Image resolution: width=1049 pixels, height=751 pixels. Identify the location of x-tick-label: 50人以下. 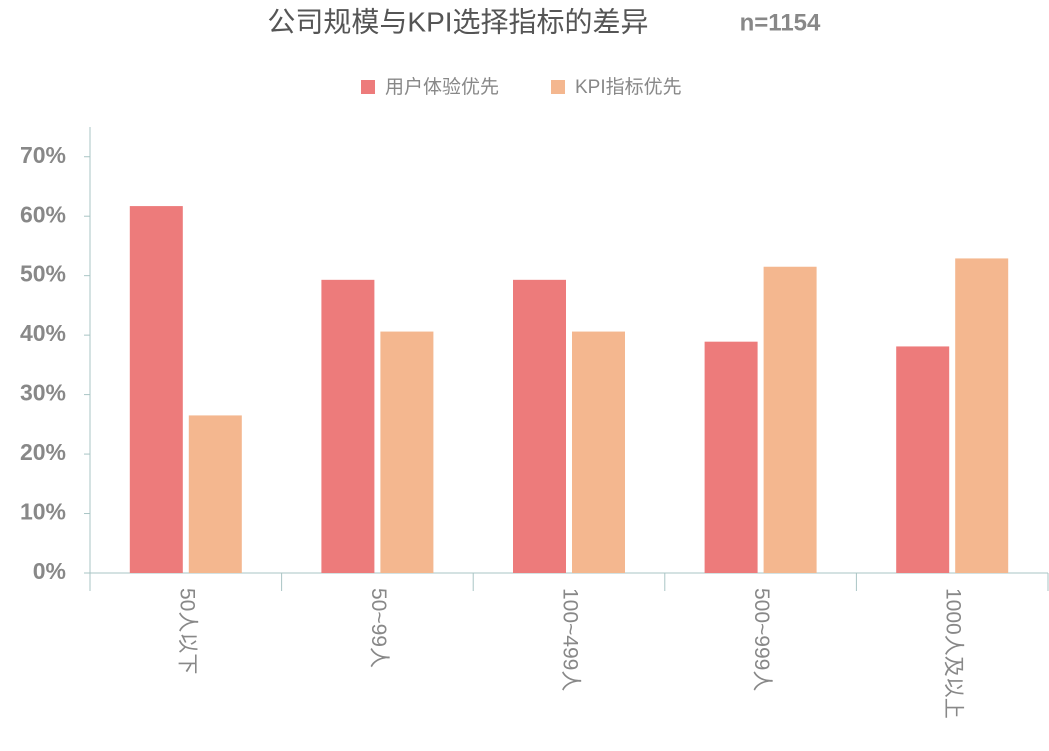
(186, 631).